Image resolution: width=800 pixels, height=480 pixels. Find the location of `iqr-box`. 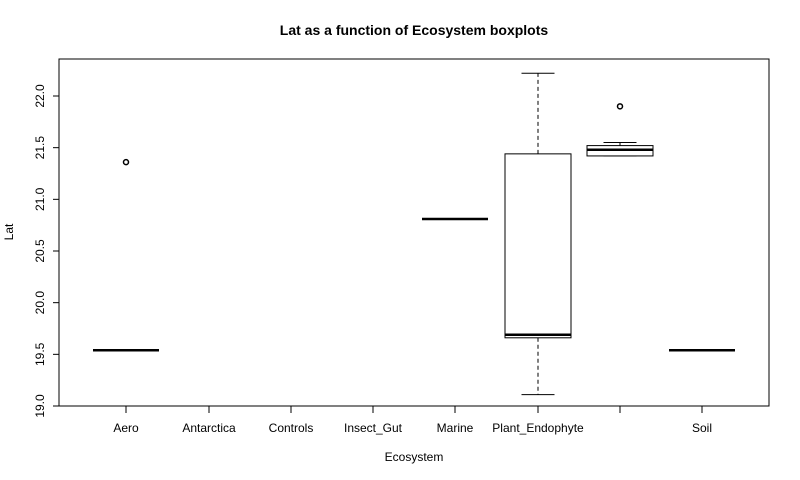

iqr-box is located at coordinates (538, 246).